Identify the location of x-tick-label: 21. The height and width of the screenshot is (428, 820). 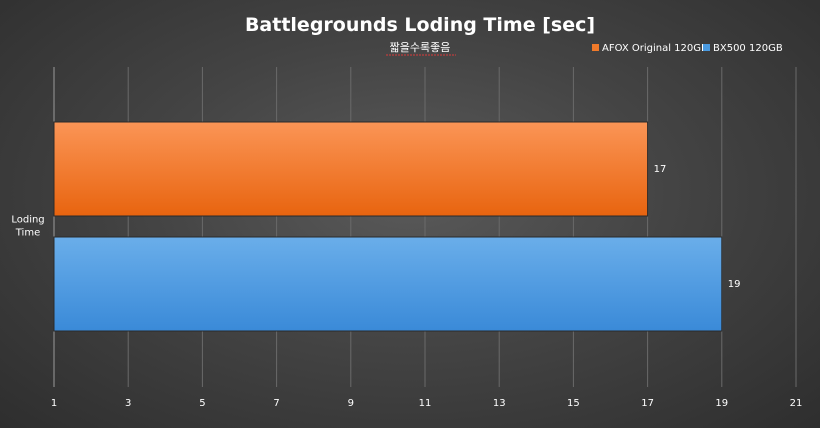
(796, 403).